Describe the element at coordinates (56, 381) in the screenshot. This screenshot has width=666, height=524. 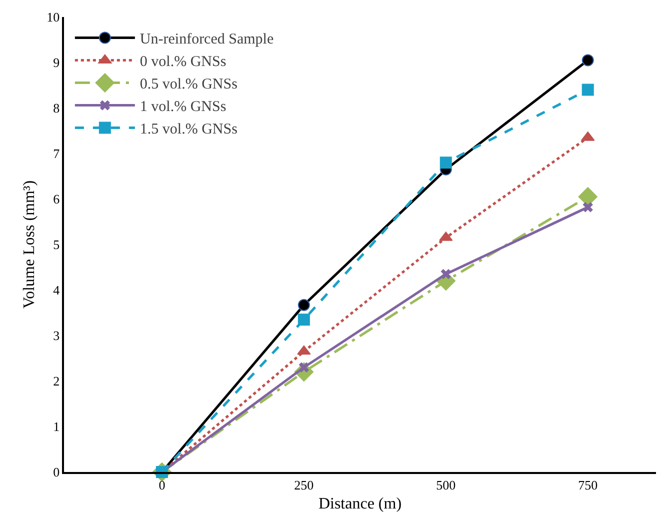
I see `y-tick-label: 2` at that location.